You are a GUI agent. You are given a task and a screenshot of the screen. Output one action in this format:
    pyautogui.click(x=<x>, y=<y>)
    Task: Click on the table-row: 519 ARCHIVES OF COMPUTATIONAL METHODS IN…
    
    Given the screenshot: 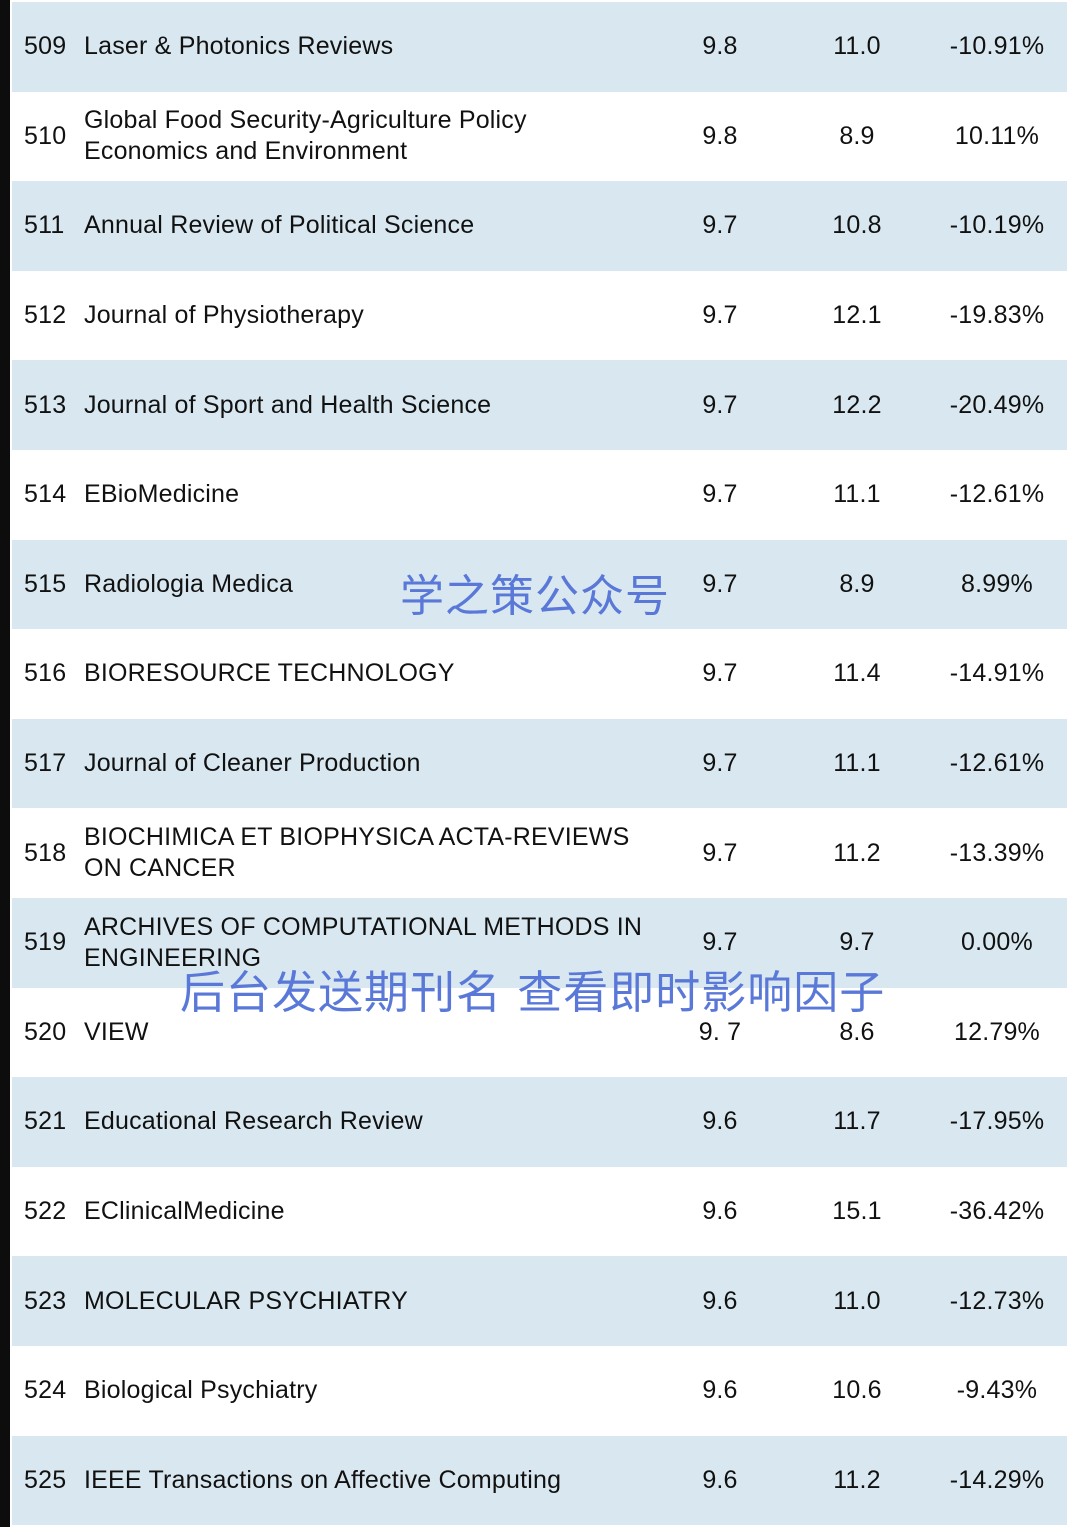 What is the action you would take?
    pyautogui.click(x=539, y=942)
    